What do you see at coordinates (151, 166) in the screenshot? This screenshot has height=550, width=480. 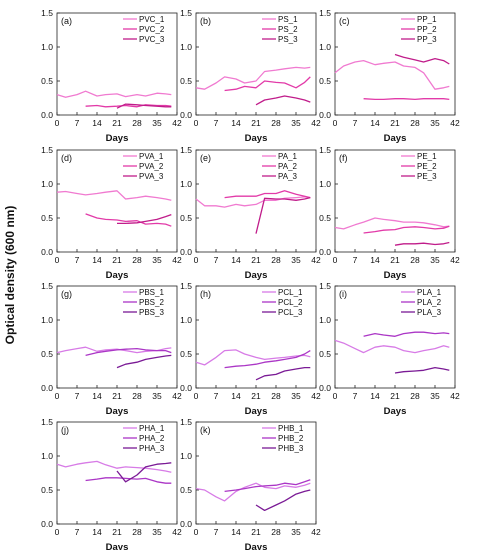 I see `legend-label: PVA_2` at bounding box center [151, 166].